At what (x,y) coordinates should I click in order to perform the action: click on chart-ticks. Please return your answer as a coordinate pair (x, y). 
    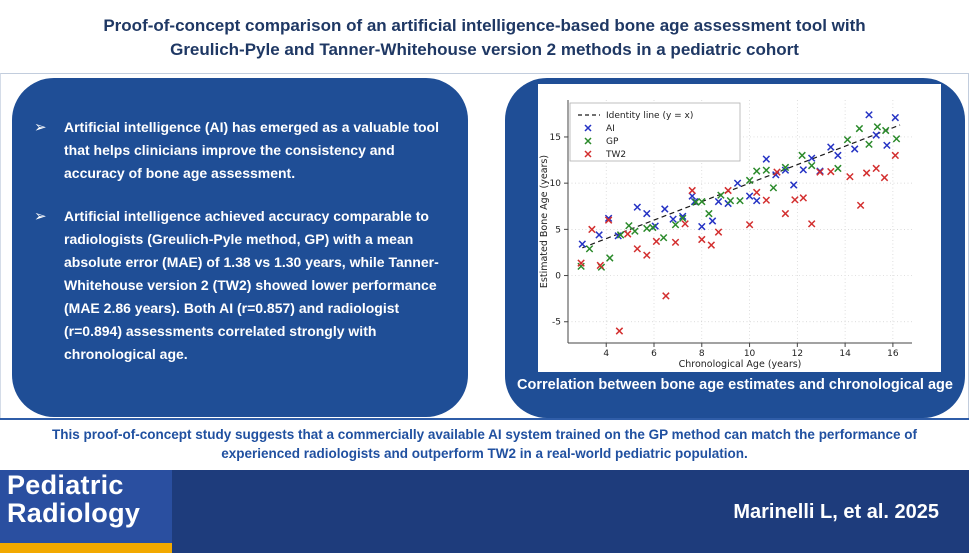
    Looking at the image, I should click on (729, 241).